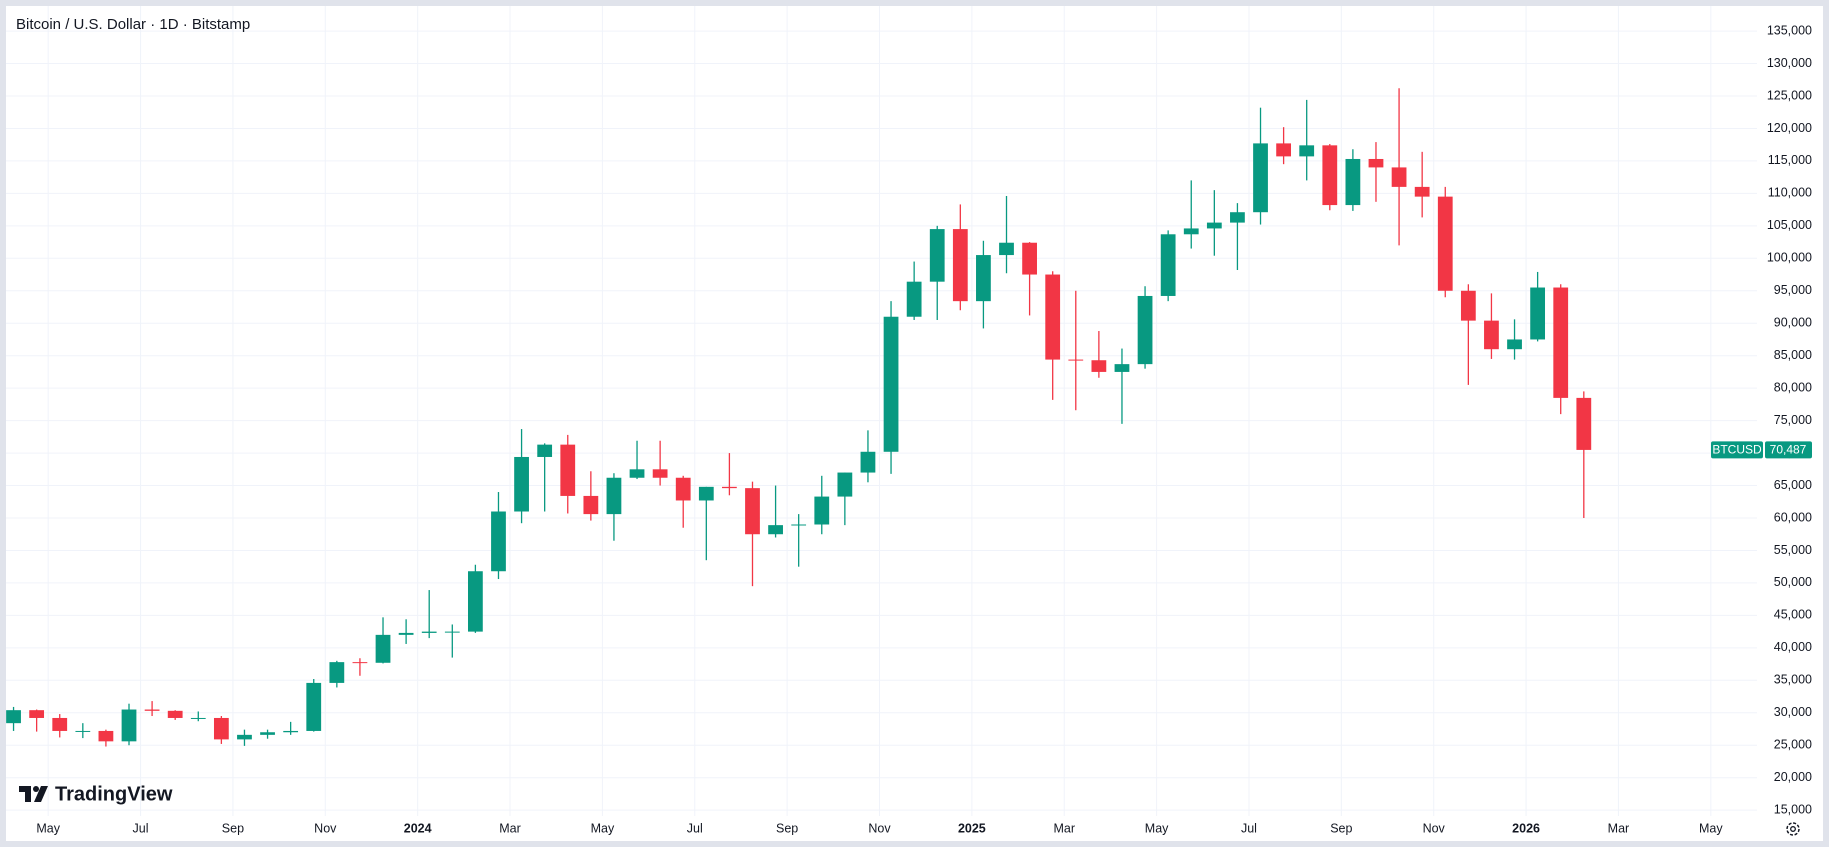  What do you see at coordinates (1793, 712) in the screenshot?
I see `y-tick-label: 30,000` at bounding box center [1793, 712].